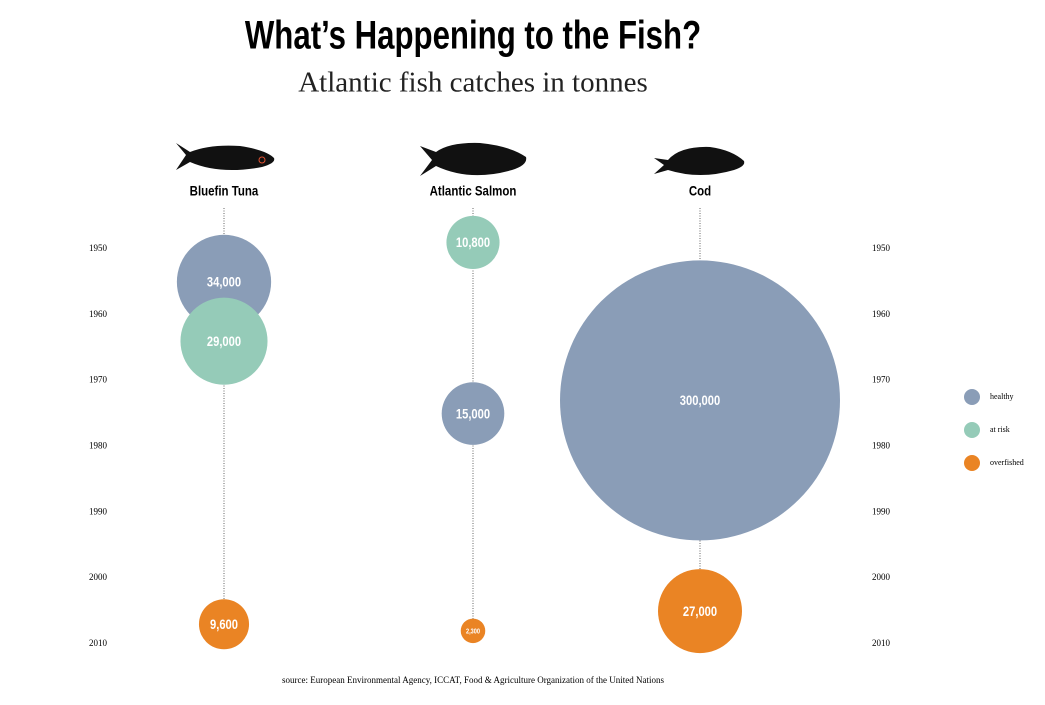  What do you see at coordinates (473, 83) in the screenshot?
I see `chart-subtitle: Atlantic fish catches in tonnes` at bounding box center [473, 83].